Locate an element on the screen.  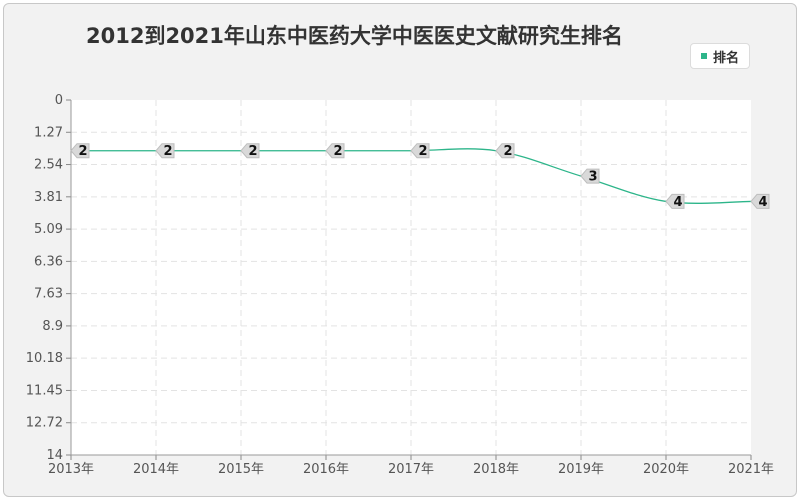
data-label: 3 is located at coordinates (592, 177).